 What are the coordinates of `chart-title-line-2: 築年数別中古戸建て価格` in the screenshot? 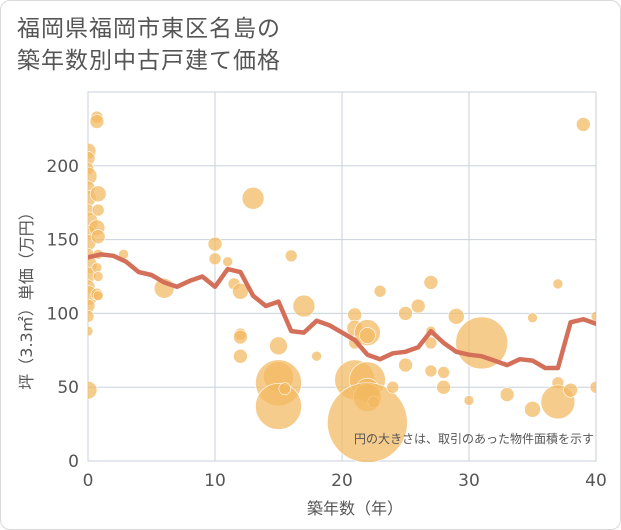 It's located at (149, 61).